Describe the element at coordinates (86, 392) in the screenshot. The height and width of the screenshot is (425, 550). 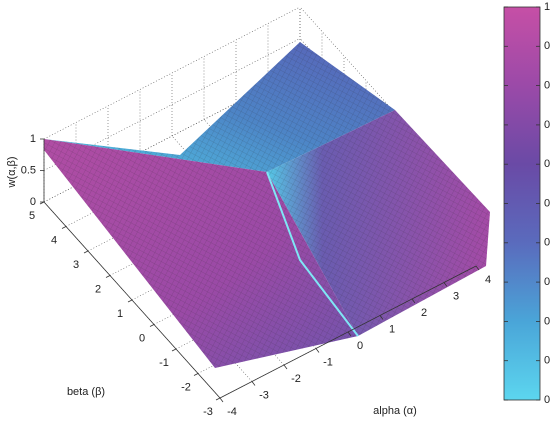
I see `y-axis-label: beta (β)` at that location.